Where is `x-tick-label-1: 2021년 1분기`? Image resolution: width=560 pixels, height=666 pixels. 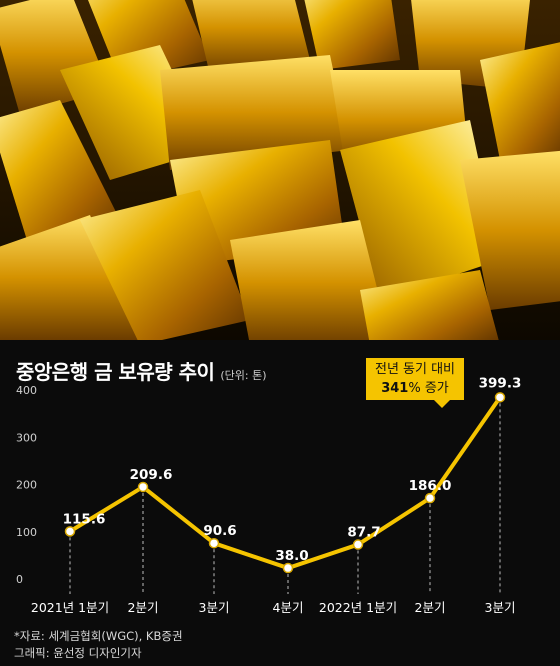 x-tick-label-1: 2021년 1분기 is located at coordinates (70, 607).